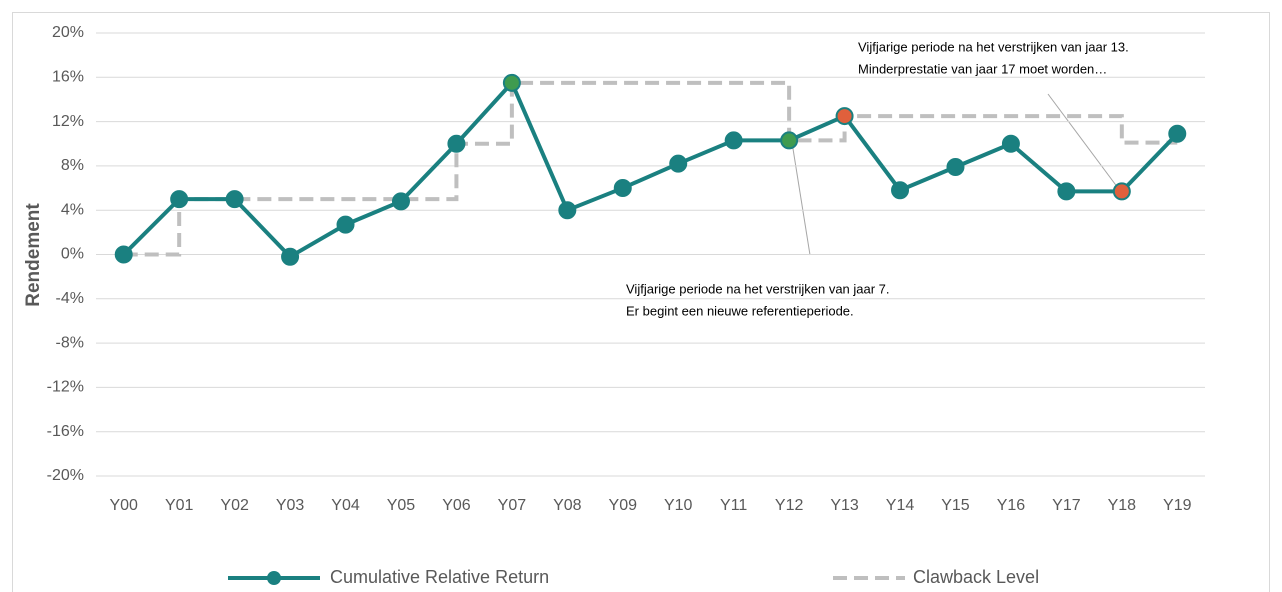 This screenshot has width=1282, height=592. I want to click on y-tick-label: 0%, so click(72, 254).